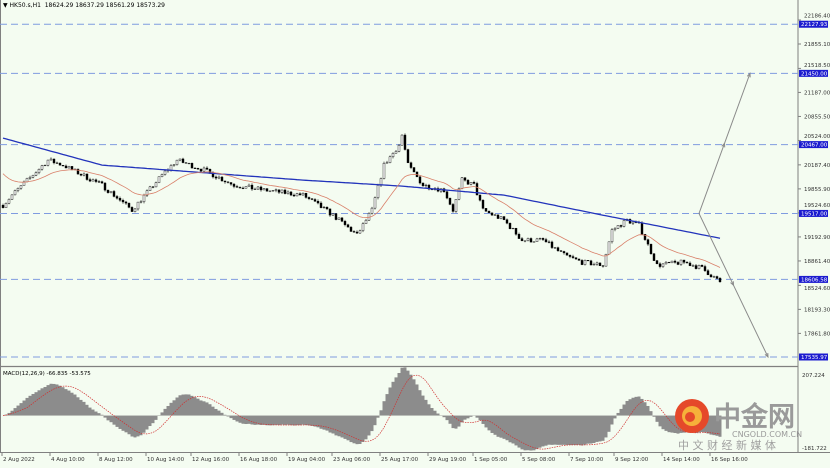 This screenshot has height=468, width=830. I want to click on dropdown-triangle-icon: ▼, so click(5, 5).